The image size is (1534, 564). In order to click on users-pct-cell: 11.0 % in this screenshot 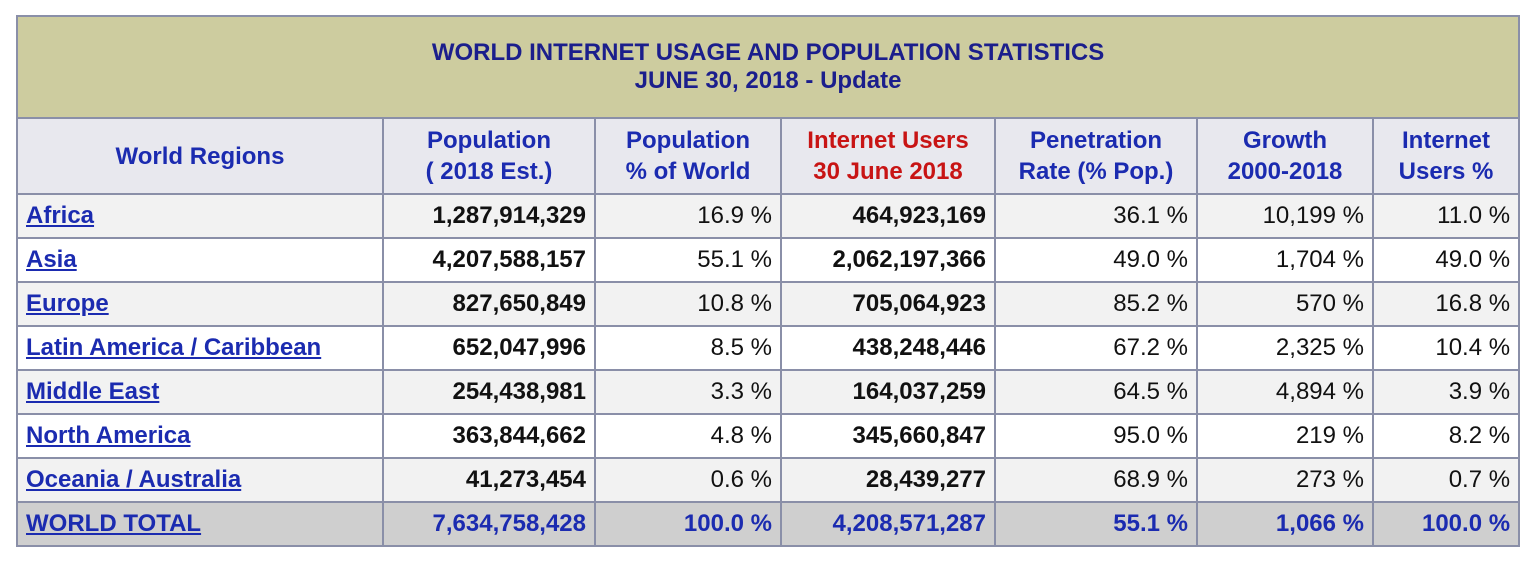, I will do `click(1446, 216)`.